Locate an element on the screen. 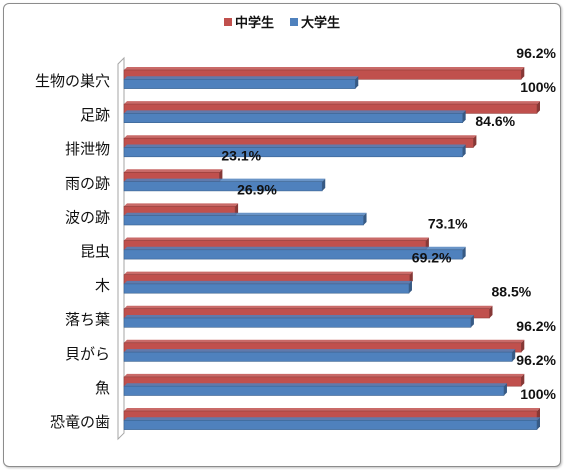 This screenshot has width=564, height=470. category-label: 生物の巣穴 is located at coordinates (72, 81).